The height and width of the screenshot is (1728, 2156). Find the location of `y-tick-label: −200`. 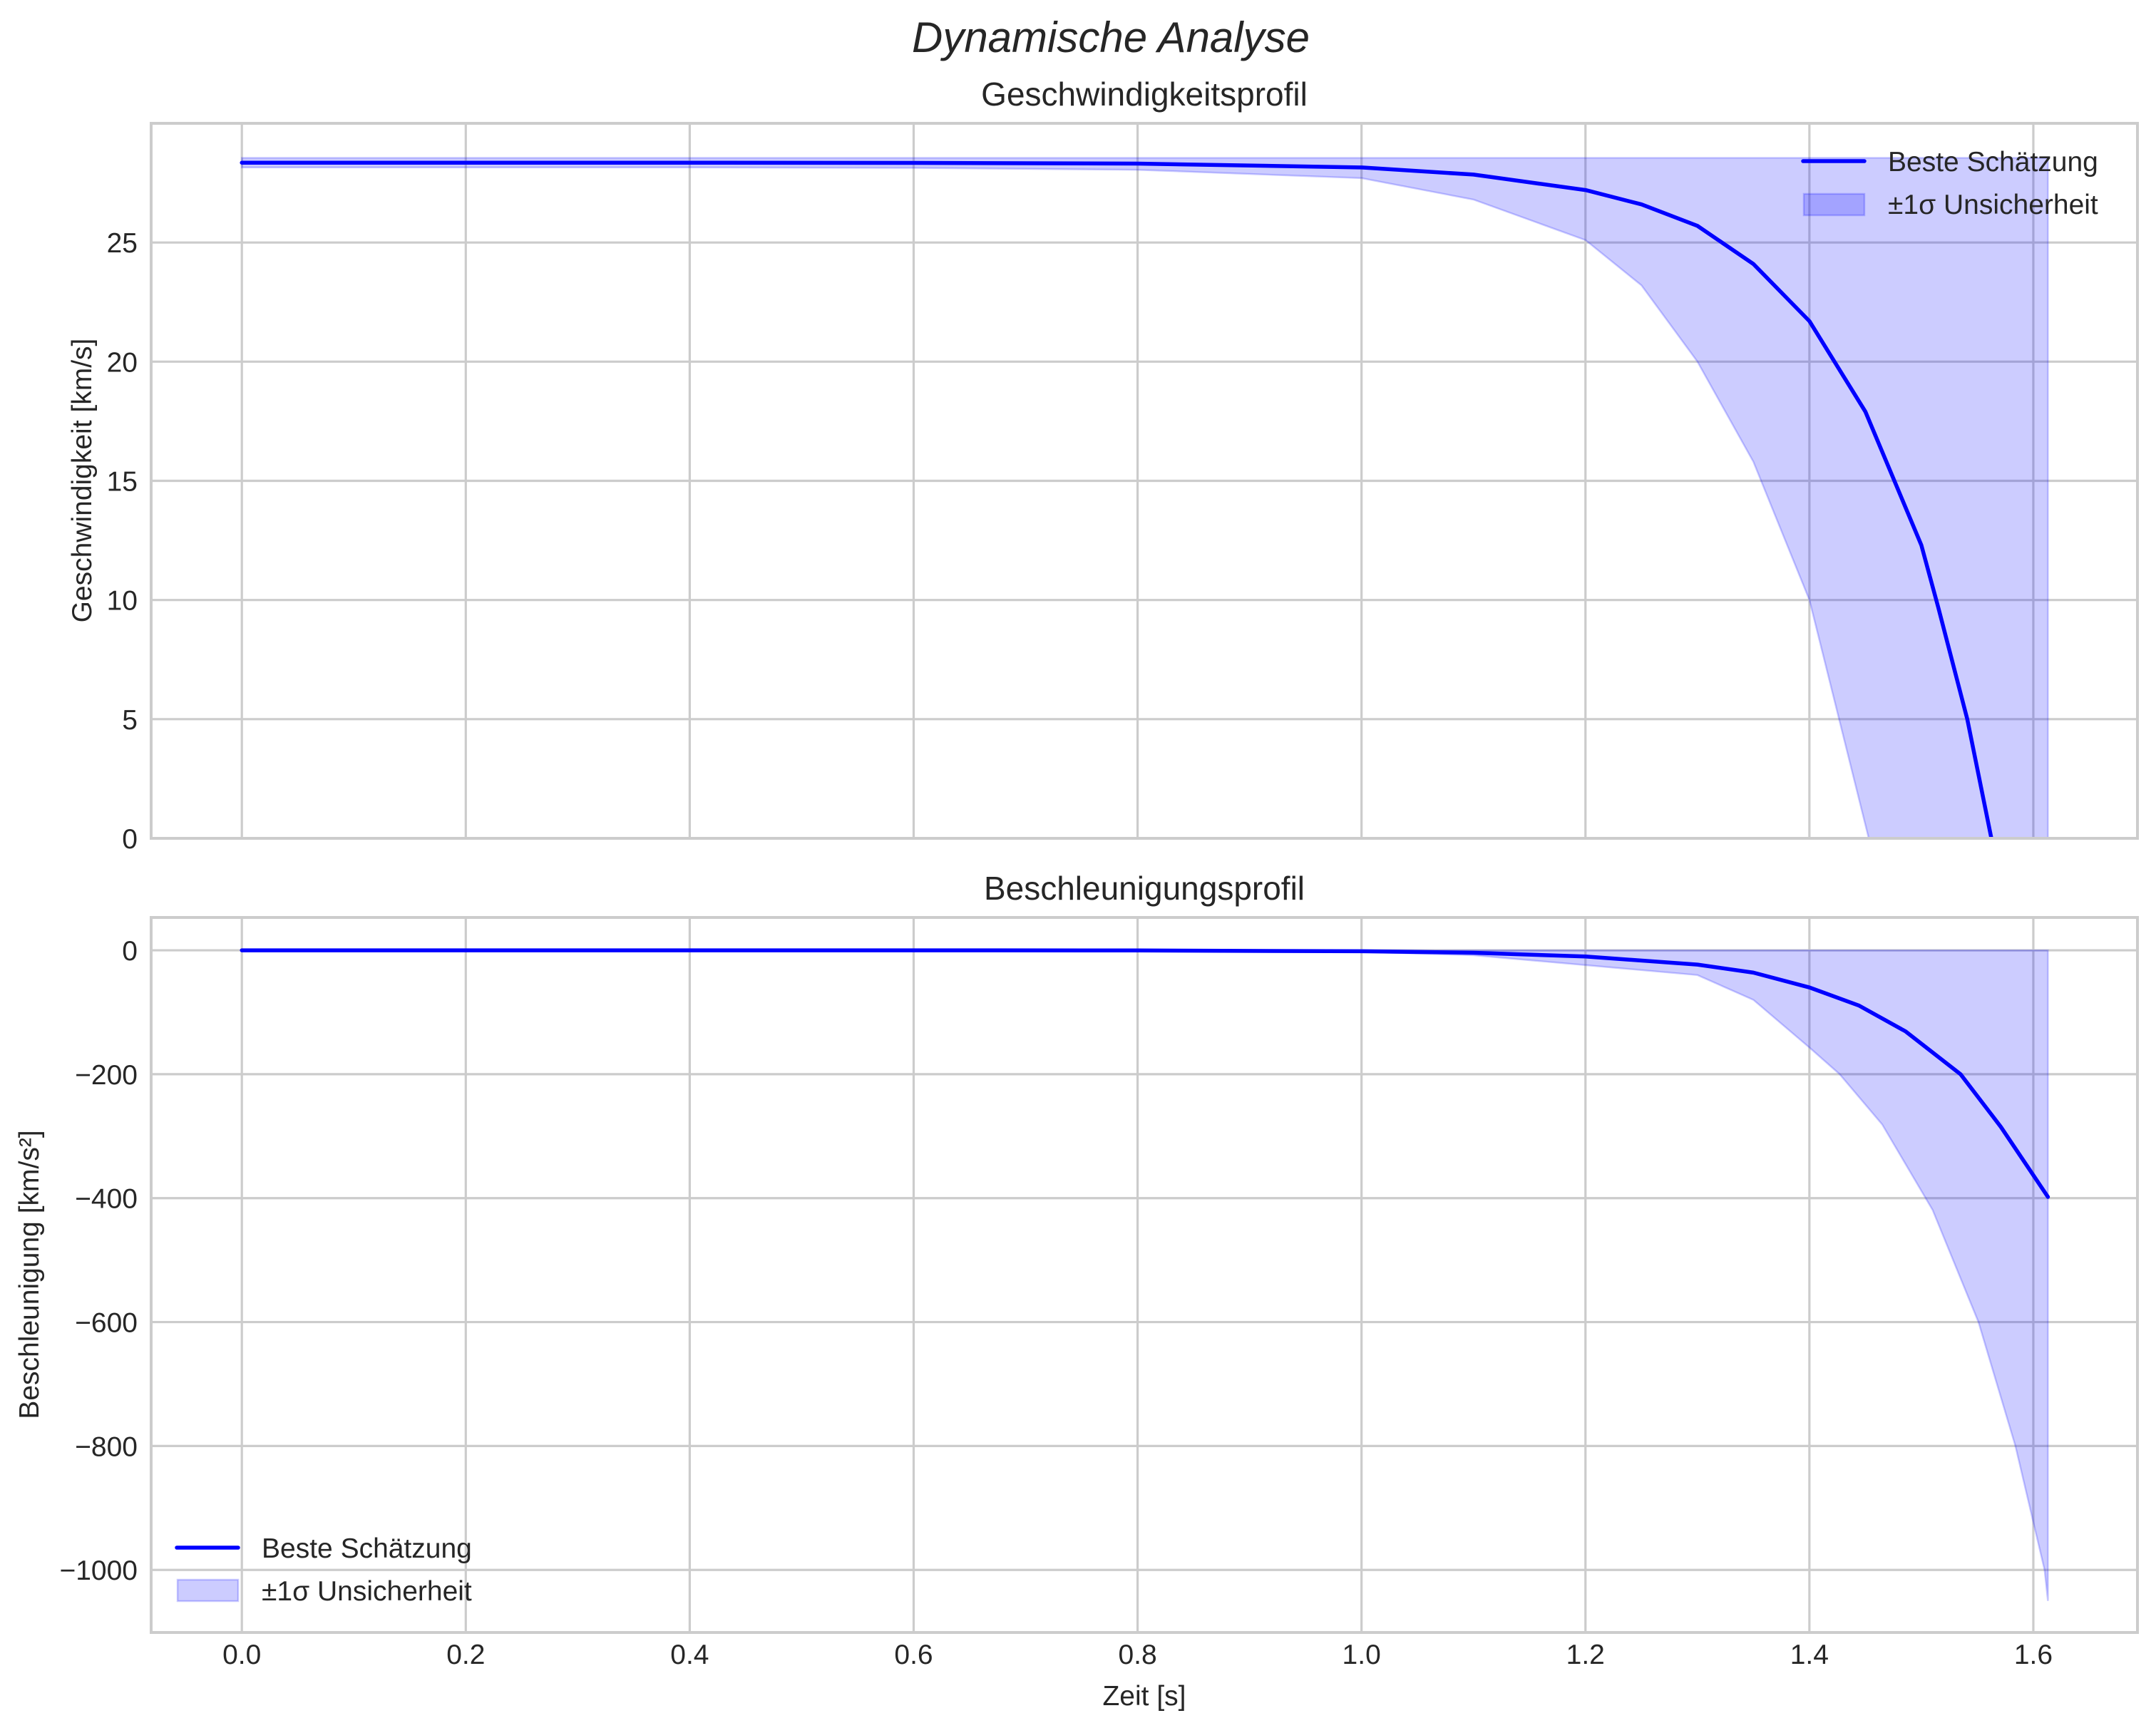

y-tick-label: −200 is located at coordinates (106, 1075).